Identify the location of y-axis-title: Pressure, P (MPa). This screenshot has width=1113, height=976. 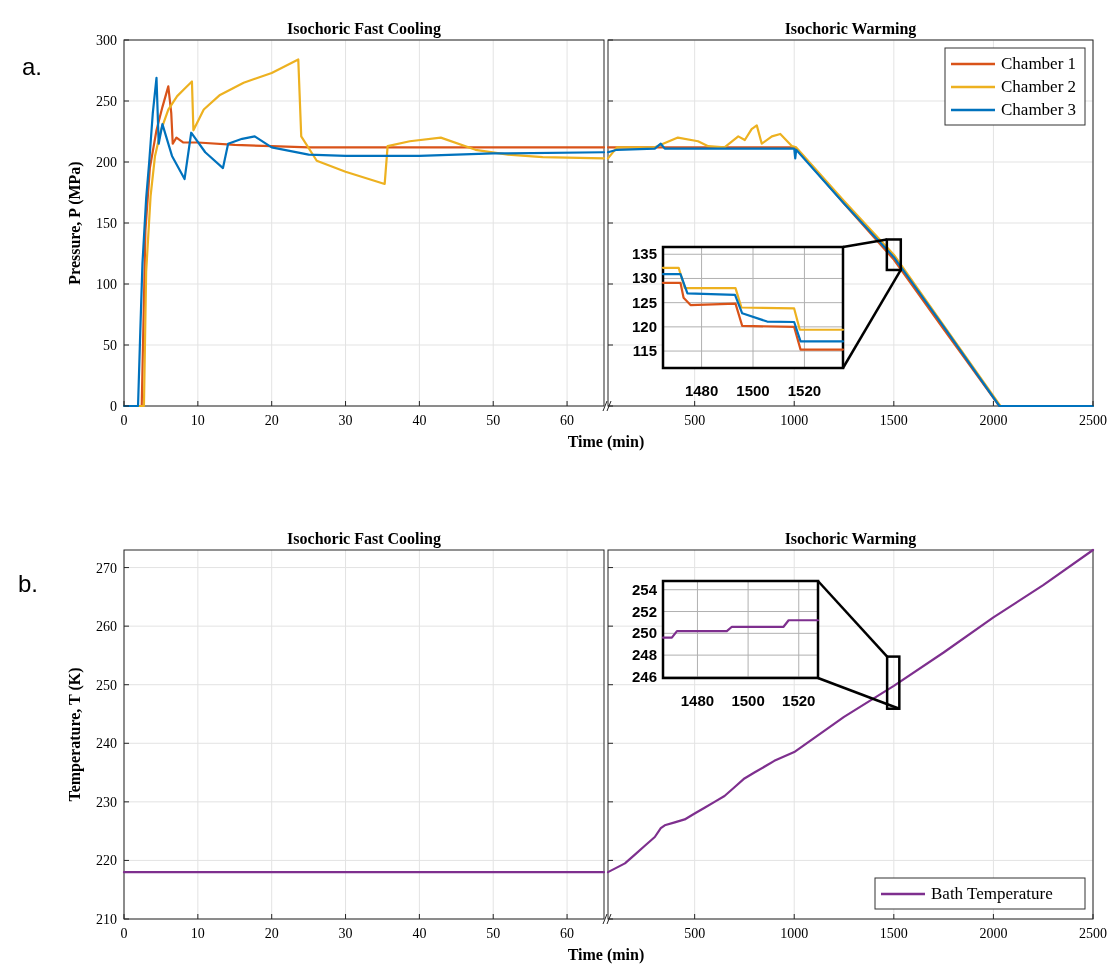
(75, 223).